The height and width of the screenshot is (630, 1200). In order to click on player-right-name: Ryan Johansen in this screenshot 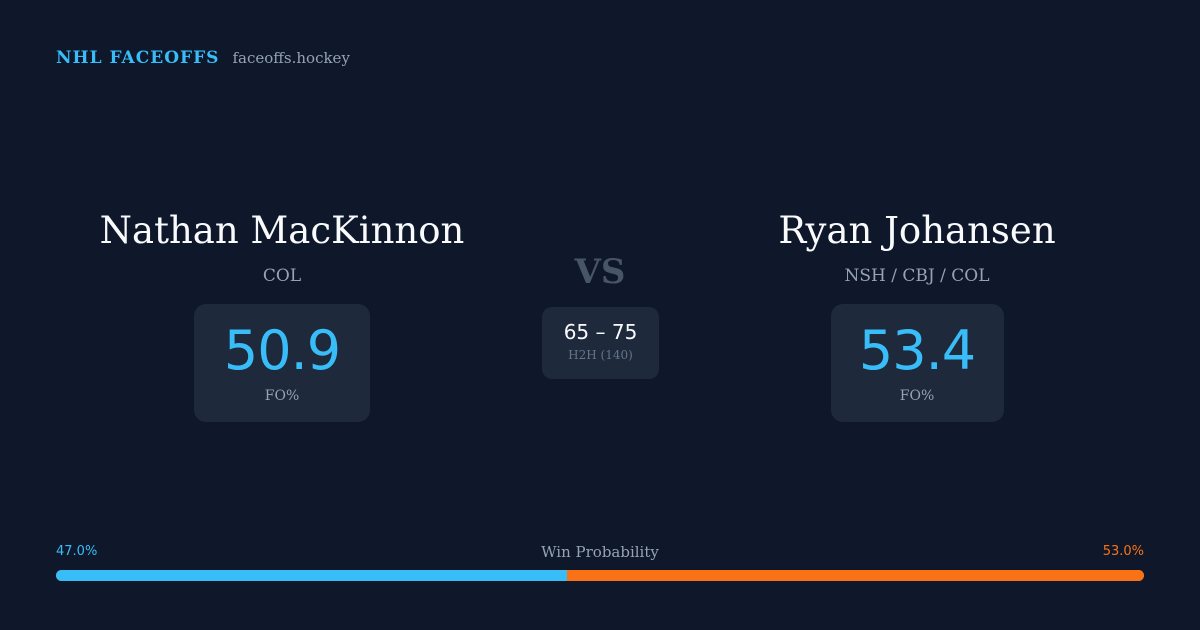, I will do `click(917, 230)`.